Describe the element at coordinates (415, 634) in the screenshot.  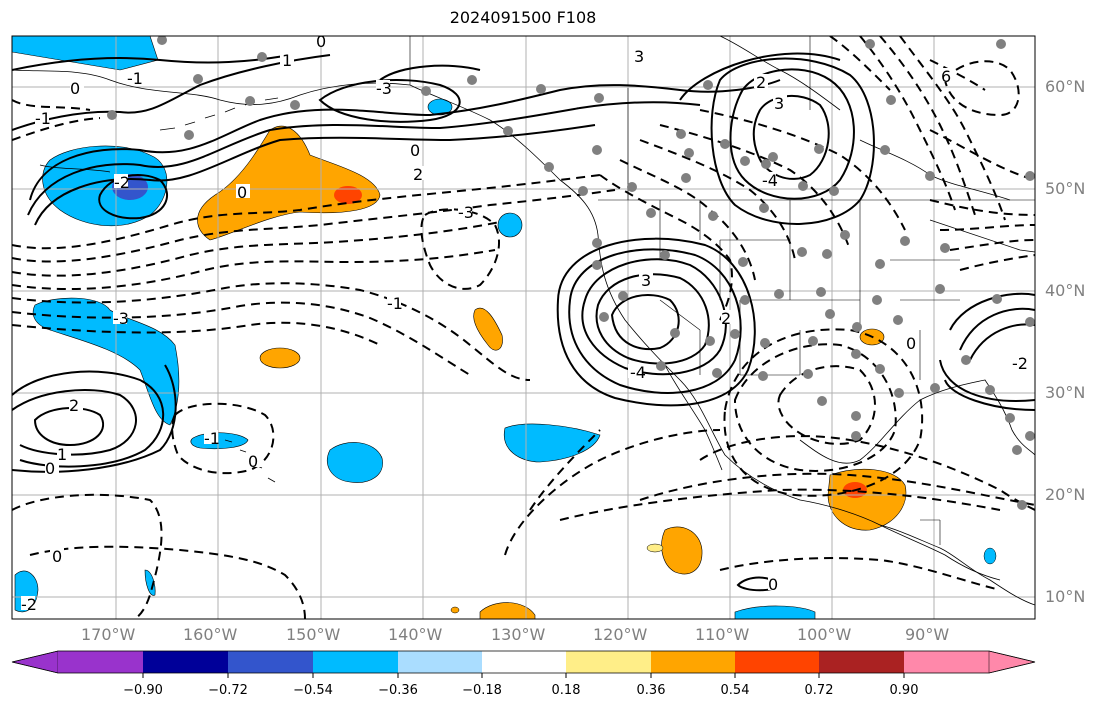
I see `lon-label-140w: 140°W` at that location.